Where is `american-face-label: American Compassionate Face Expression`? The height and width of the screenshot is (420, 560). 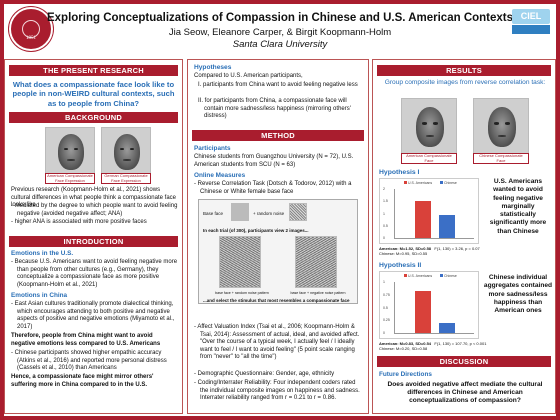
american-face-label: American Compassionate Face Expression is located at coordinates (70, 179).